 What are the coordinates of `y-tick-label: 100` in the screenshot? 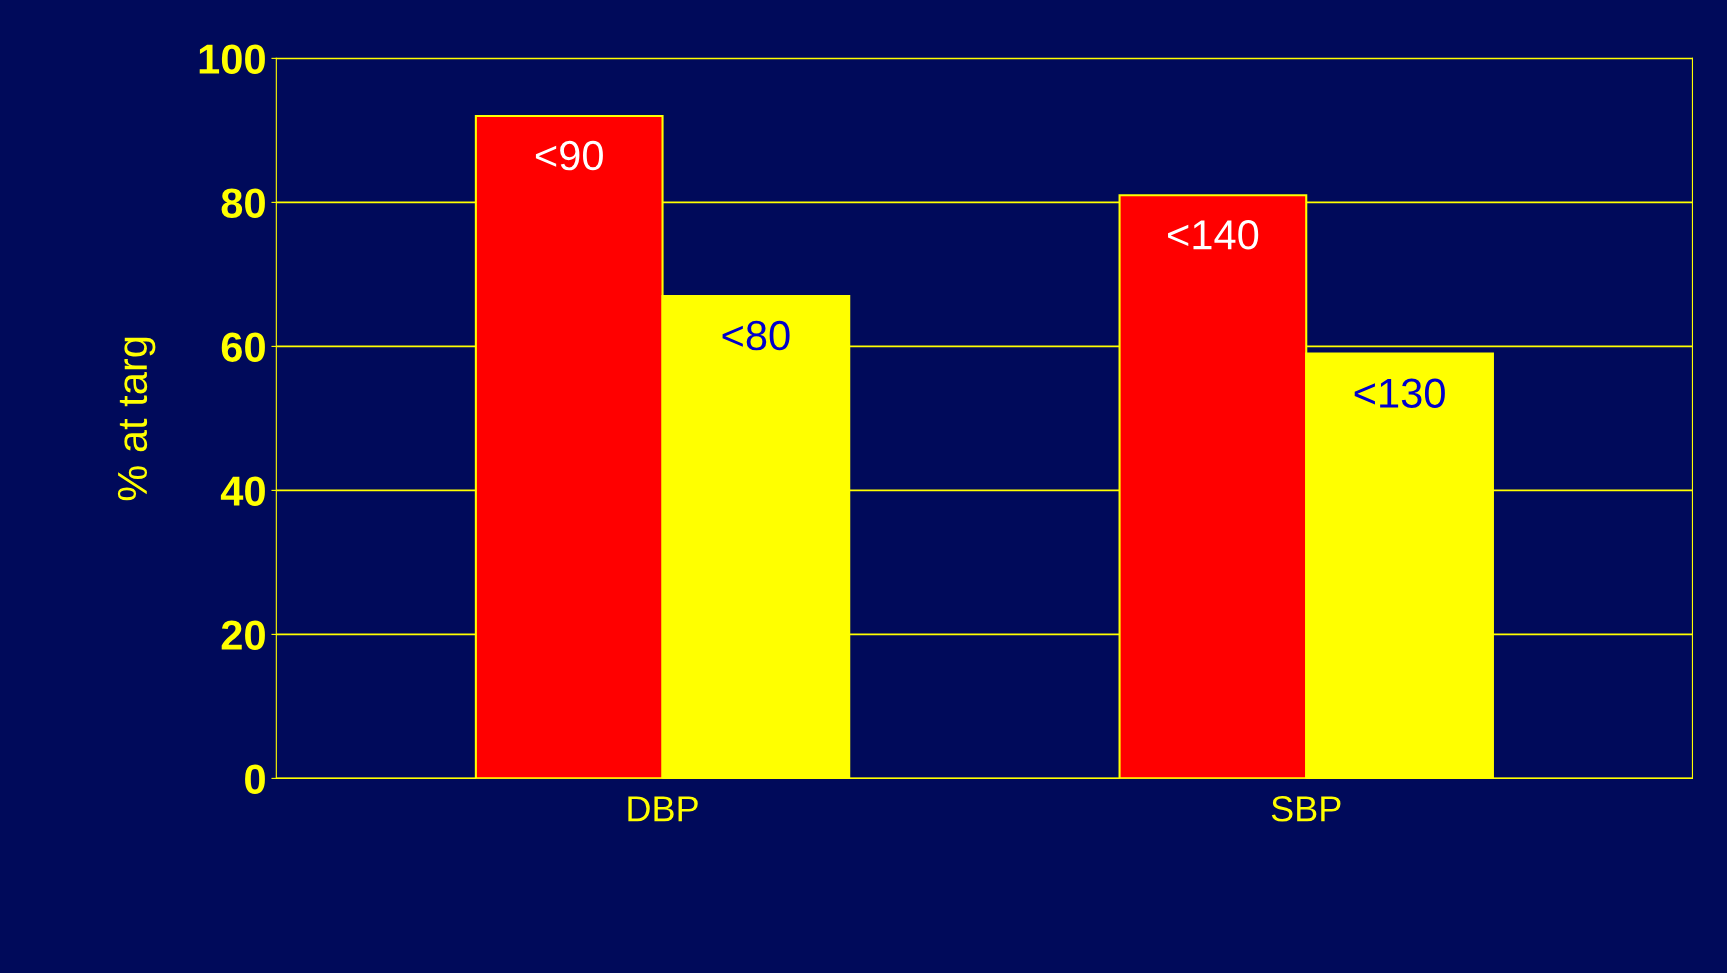 It's located at (232, 59).